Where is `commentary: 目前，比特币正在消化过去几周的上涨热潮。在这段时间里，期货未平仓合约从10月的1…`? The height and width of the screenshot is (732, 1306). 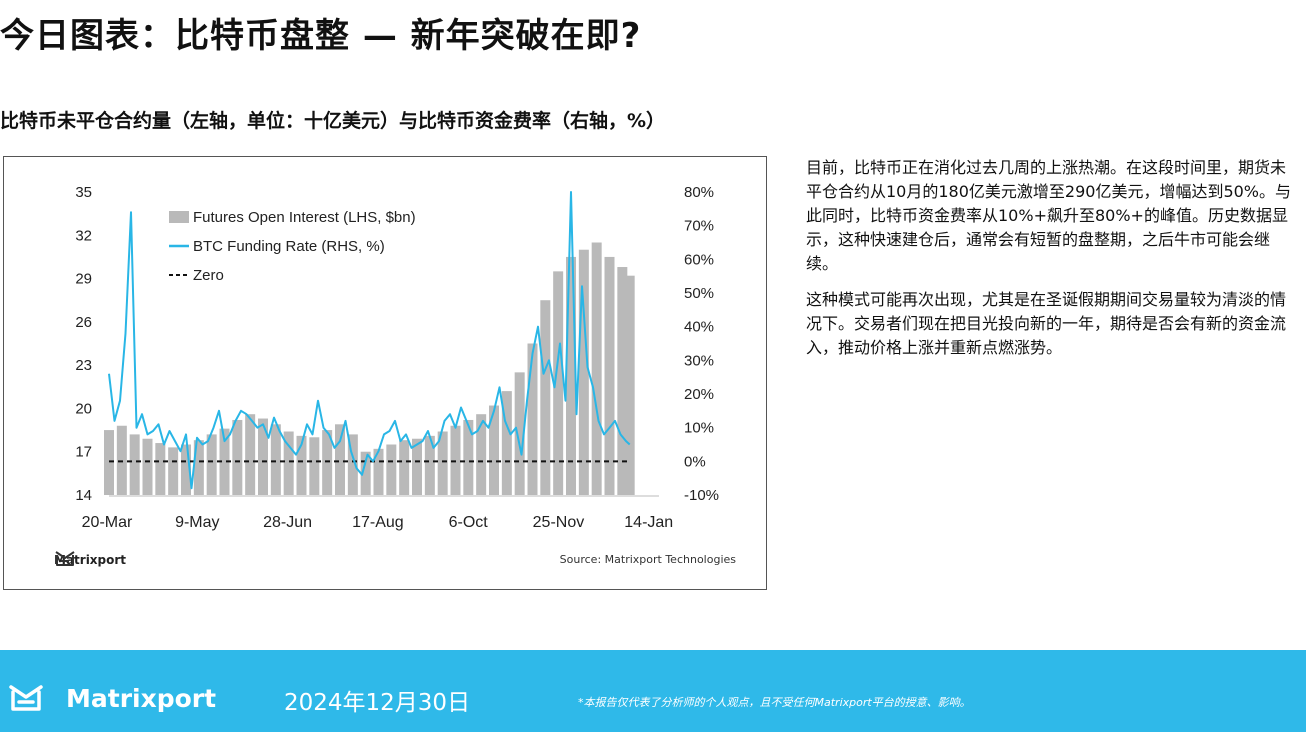 commentary: 目前，比特币正在消化过去几周的上涨热潮。在这段时间里，期货未平仓合约从10月的1… is located at coordinates (1048, 264).